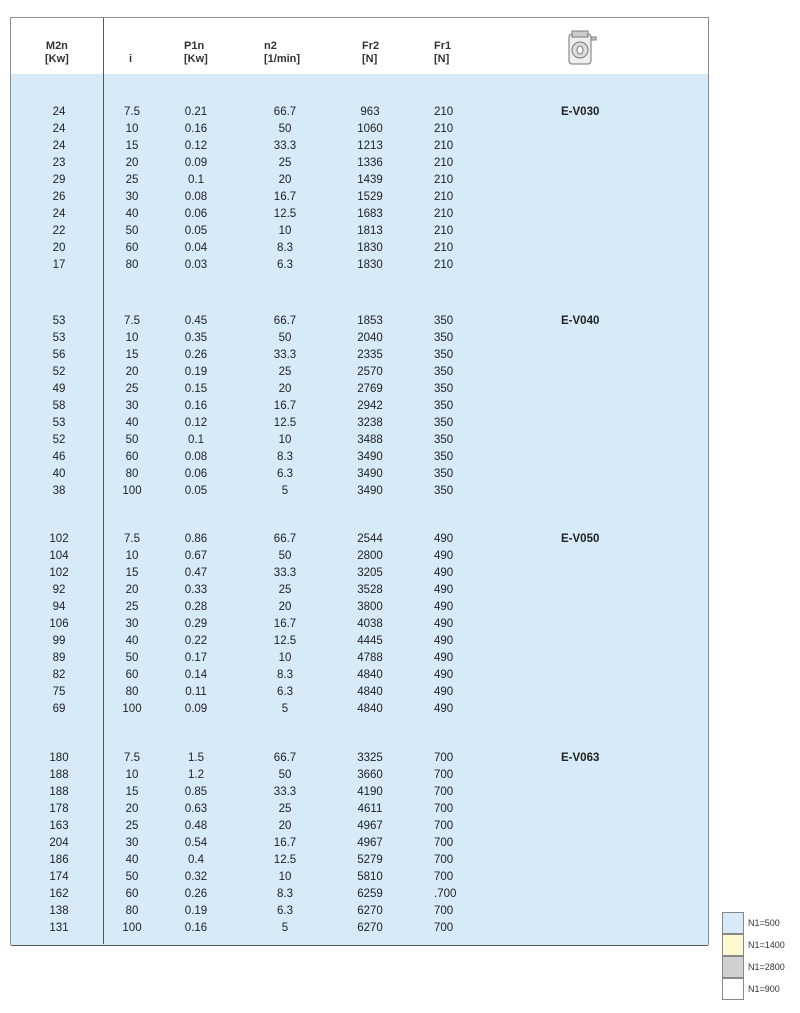  Describe the element at coordinates (766, 945) in the screenshot. I see `legend-label: N1=1400` at that location.